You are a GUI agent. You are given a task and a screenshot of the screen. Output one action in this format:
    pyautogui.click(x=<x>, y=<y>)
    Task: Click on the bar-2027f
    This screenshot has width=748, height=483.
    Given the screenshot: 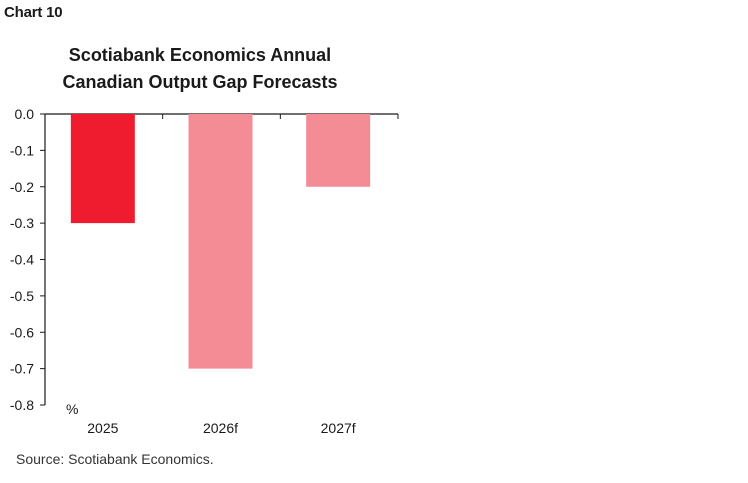 What is the action you would take?
    pyautogui.click(x=338, y=150)
    